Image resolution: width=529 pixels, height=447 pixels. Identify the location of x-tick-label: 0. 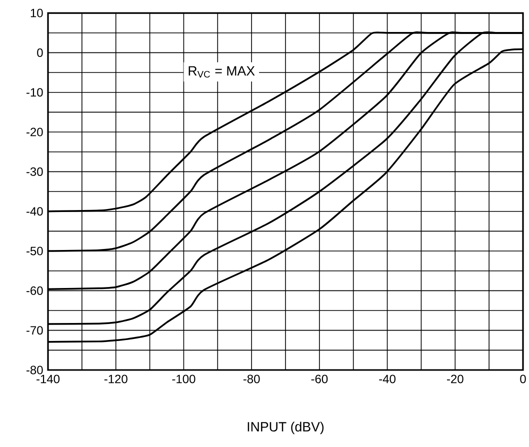
(523, 379).